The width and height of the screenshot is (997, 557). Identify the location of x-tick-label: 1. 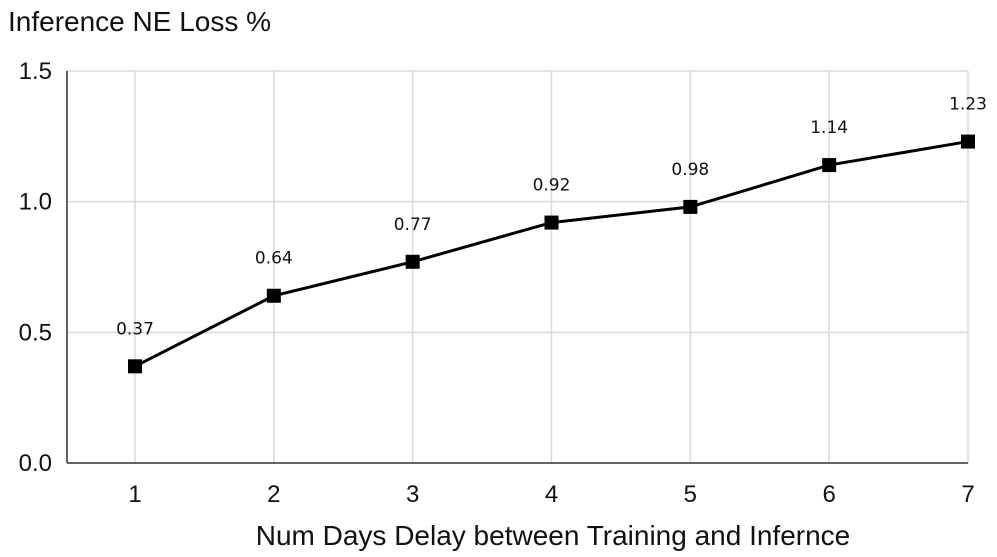
(134, 494).